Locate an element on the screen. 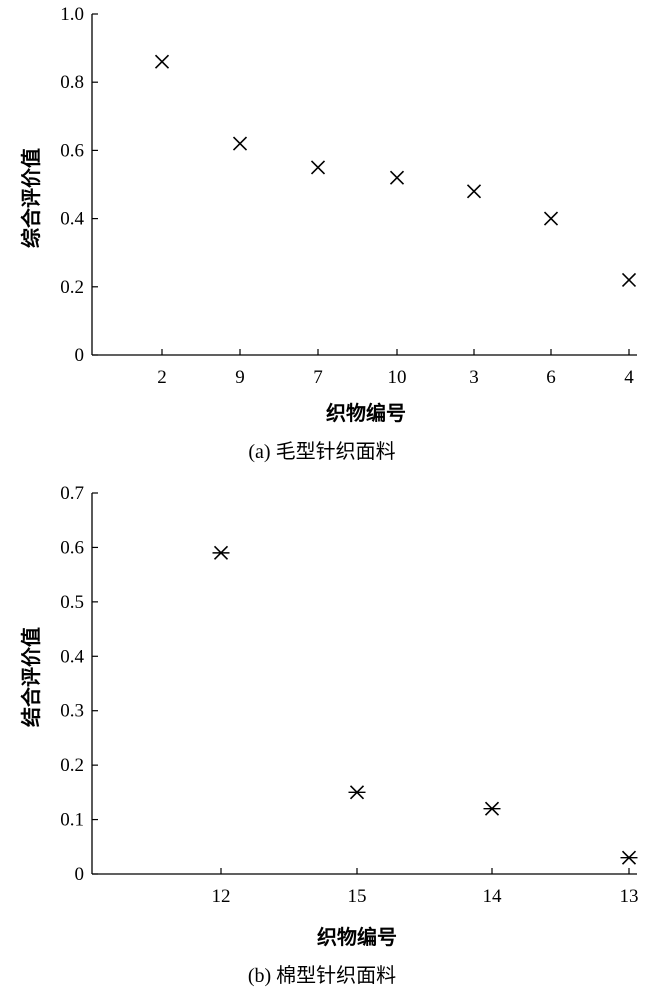 Image resolution: width=650 pixels, height=1005 pixels. chart-b-y-tick-label: 0.3 is located at coordinates (72, 711).